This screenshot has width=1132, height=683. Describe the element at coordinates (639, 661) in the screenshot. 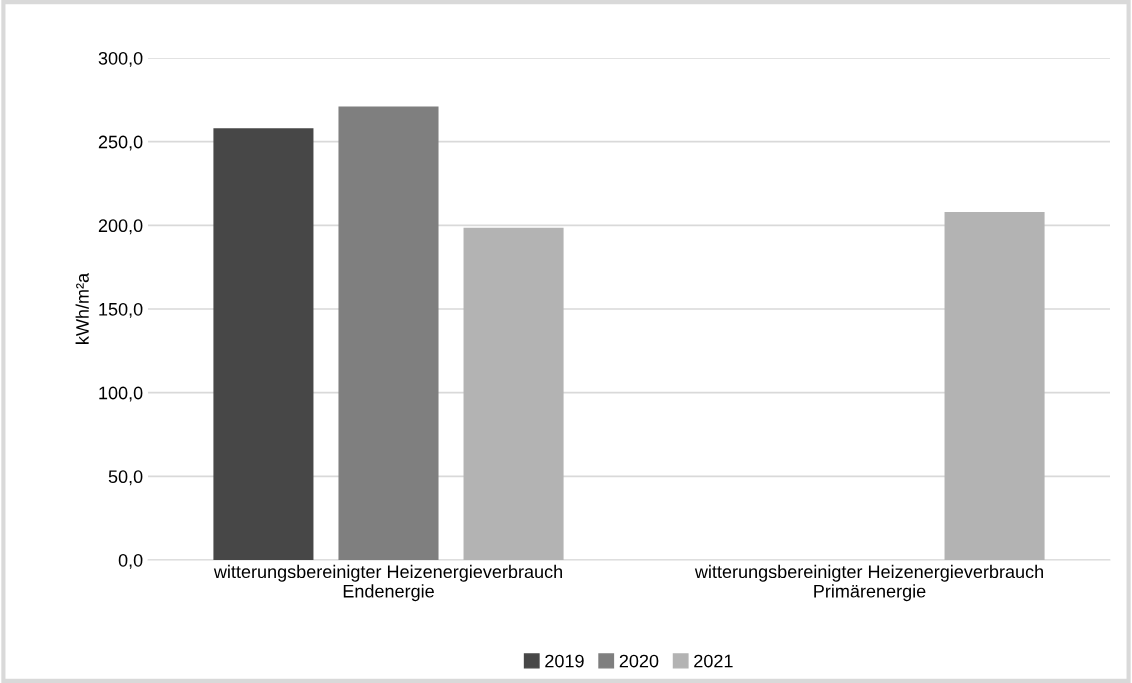

I see `legend-label: 2020` at that location.